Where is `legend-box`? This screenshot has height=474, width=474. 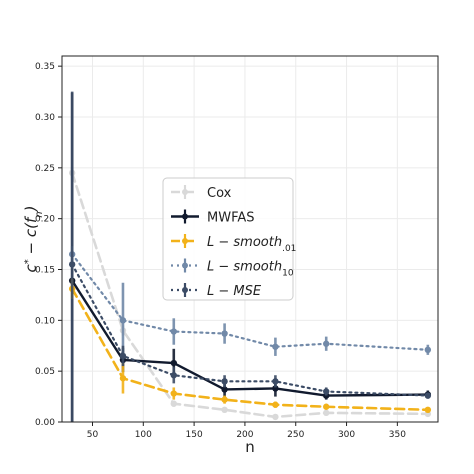
legend-box is located at coordinates (228, 239).